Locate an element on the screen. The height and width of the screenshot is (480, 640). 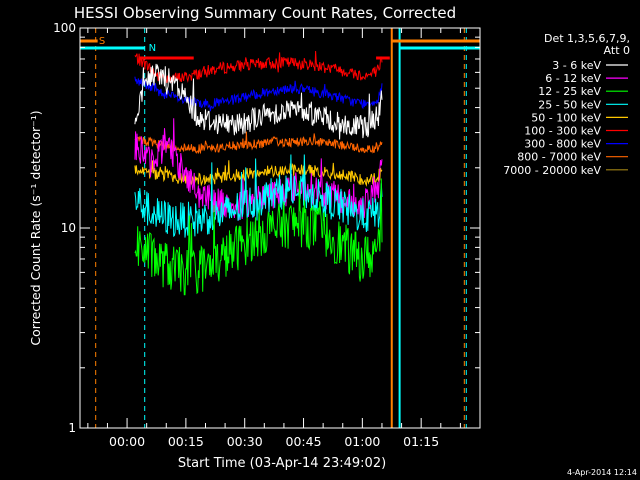
series-line-300-800-kev is located at coordinates (258, 94).